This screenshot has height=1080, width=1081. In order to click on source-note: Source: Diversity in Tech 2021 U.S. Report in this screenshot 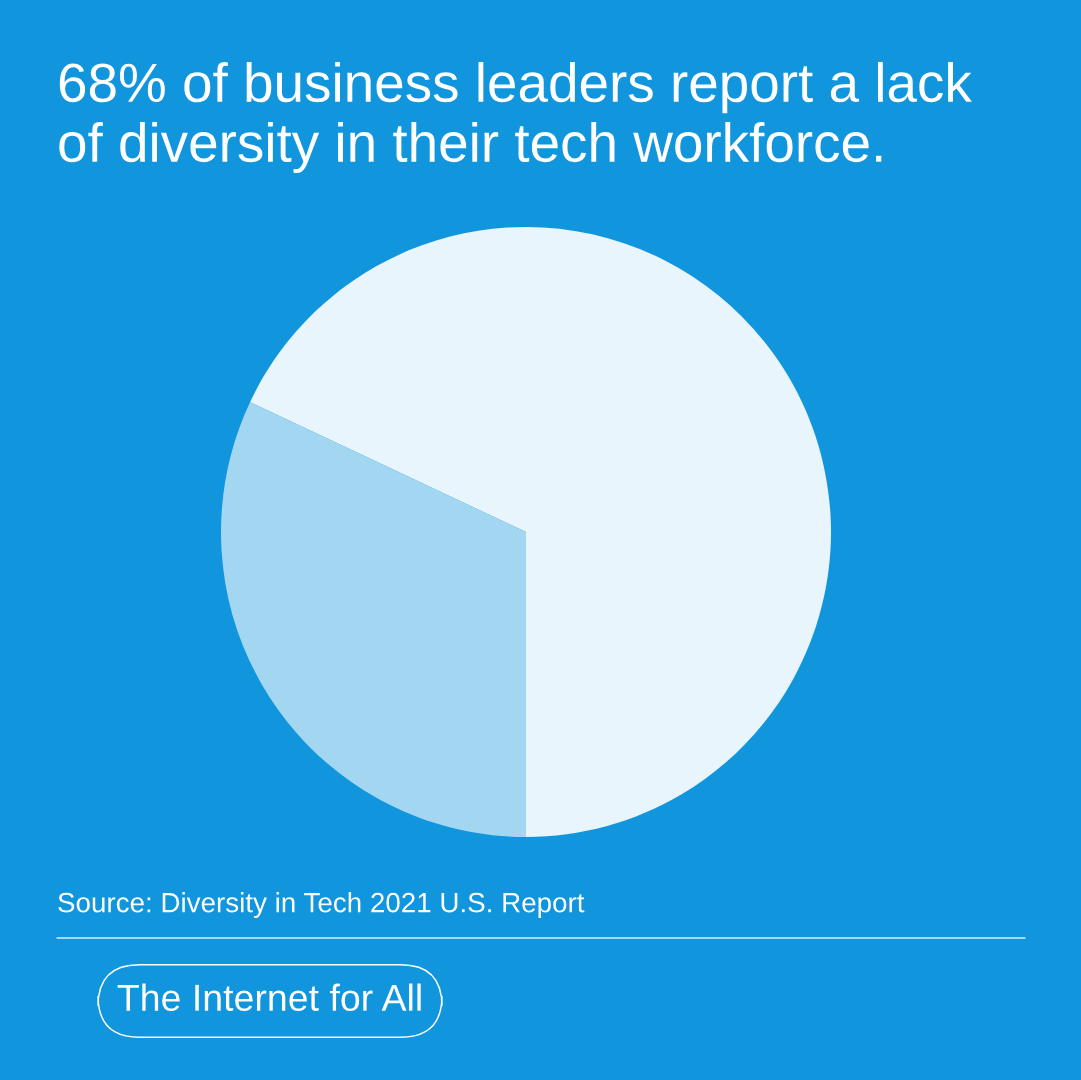, I will do `click(321, 905)`.